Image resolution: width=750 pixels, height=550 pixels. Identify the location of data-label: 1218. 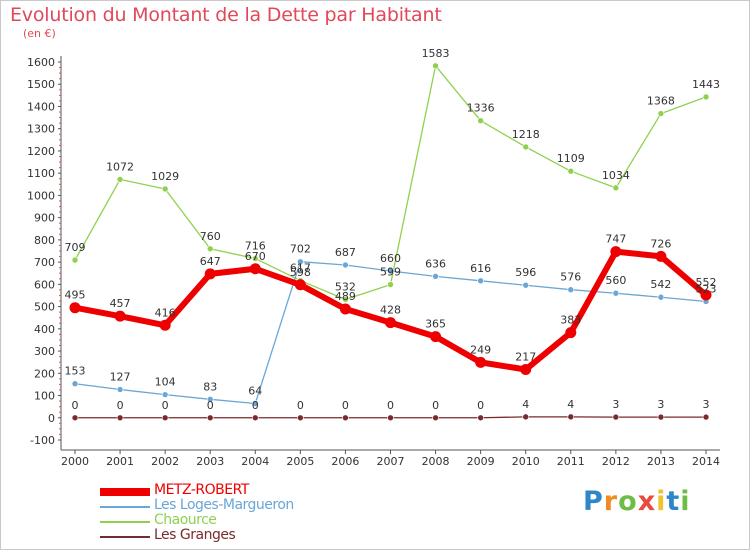
(526, 134).